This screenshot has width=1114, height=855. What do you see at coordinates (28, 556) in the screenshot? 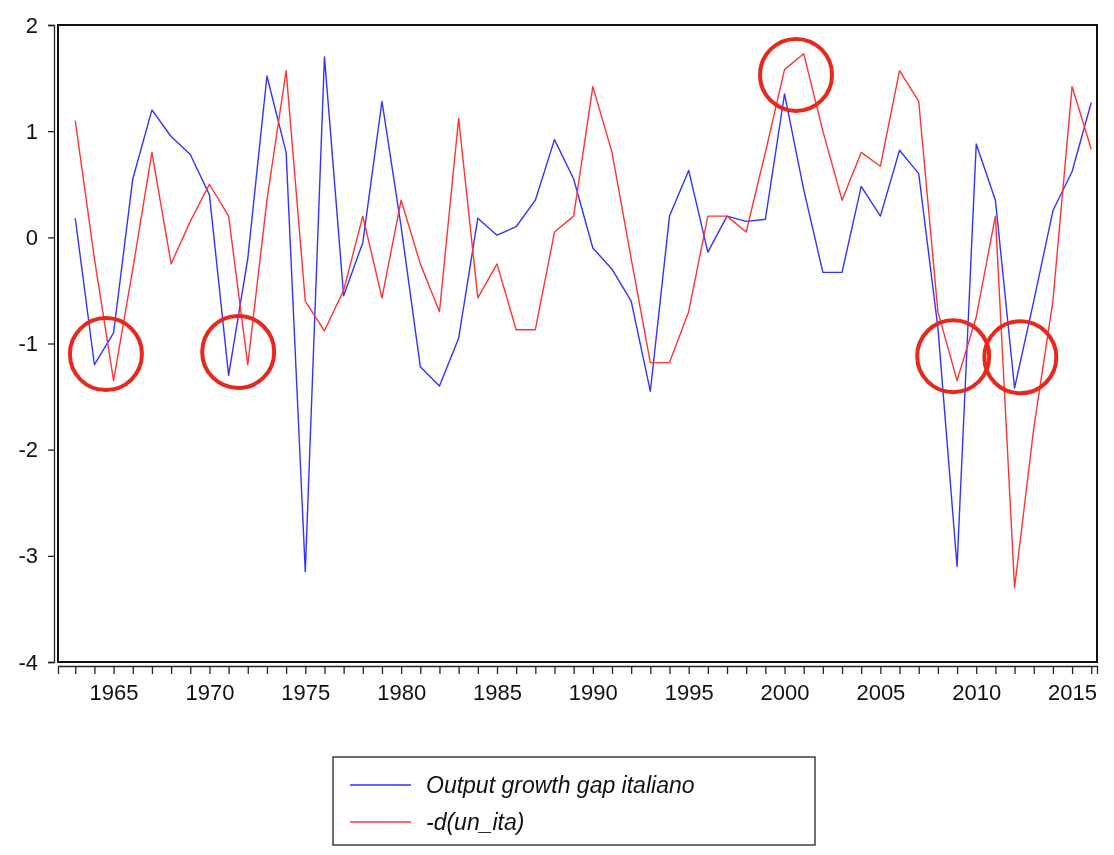
I see `y-tick-label: -3` at bounding box center [28, 556].